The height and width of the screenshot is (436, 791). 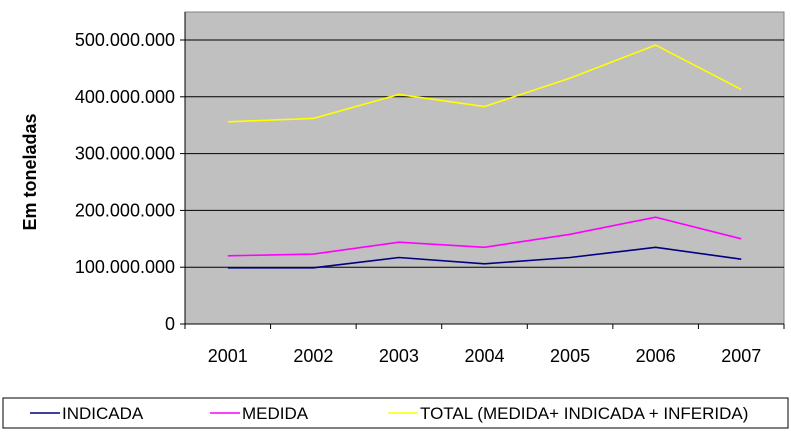 I want to click on y-tick-label: 0, so click(x=170, y=324).